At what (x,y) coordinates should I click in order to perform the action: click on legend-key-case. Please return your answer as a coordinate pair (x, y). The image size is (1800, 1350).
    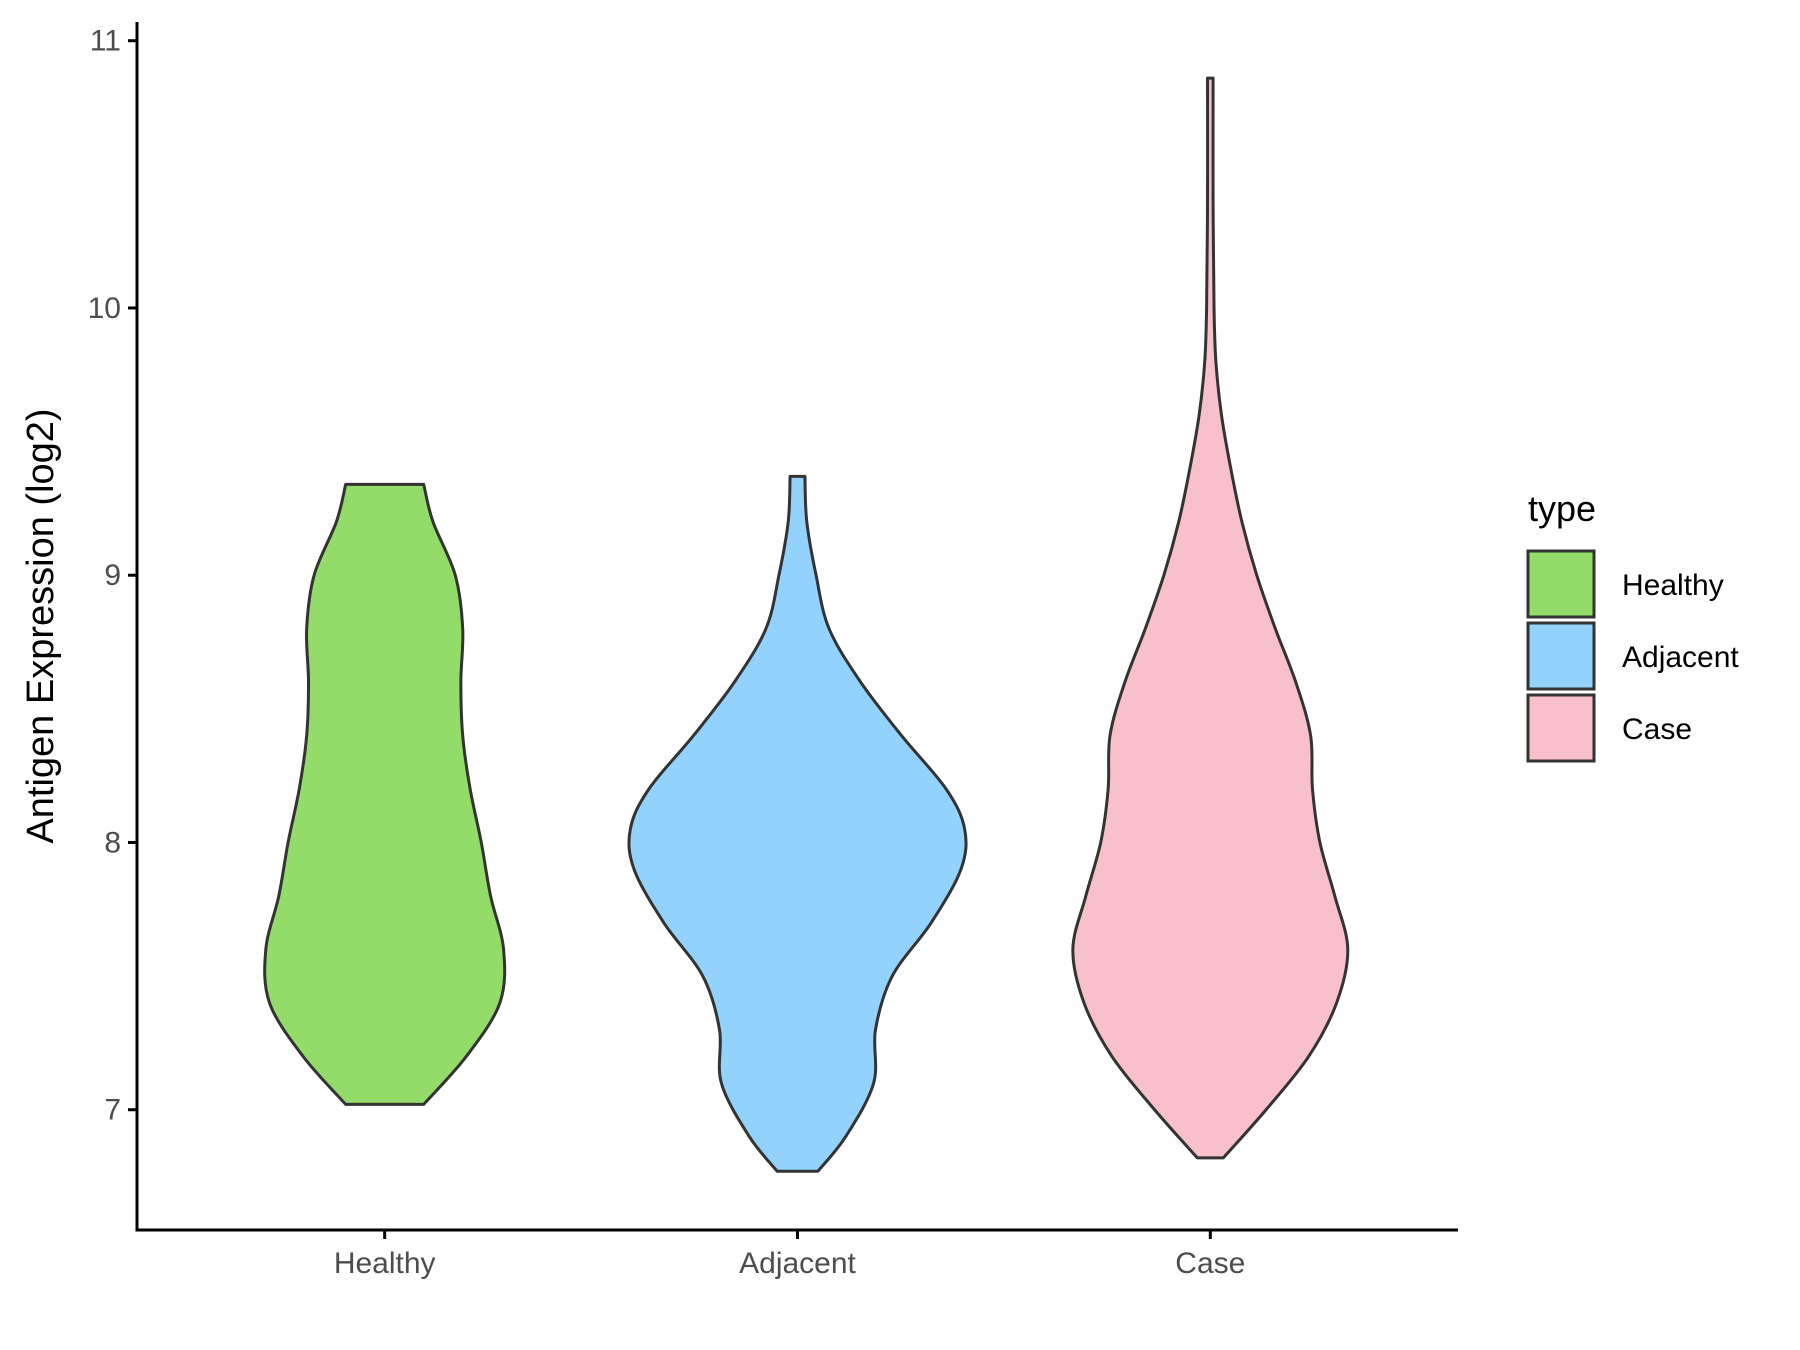
    Looking at the image, I should click on (1561, 728).